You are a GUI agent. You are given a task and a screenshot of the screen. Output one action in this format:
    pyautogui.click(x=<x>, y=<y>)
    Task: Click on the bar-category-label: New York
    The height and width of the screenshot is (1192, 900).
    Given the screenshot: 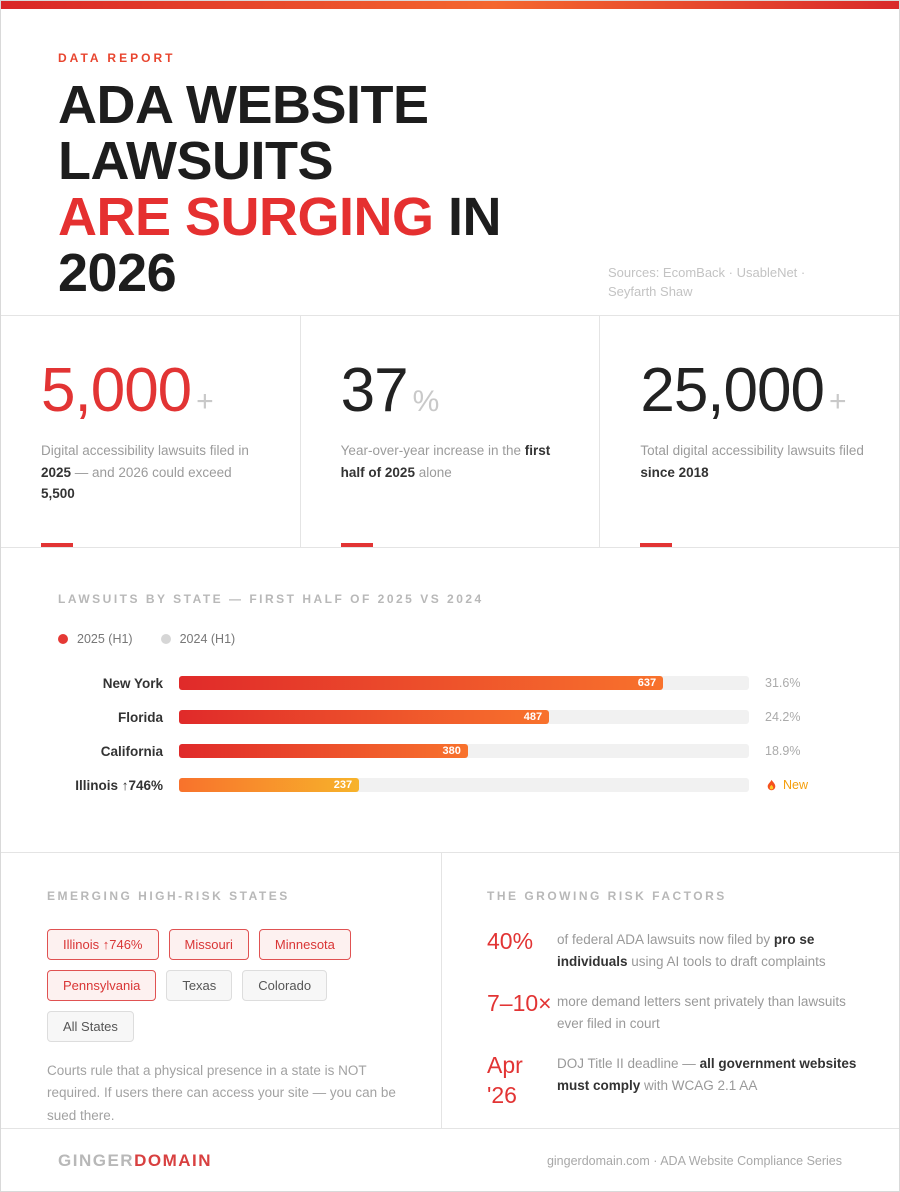 What is the action you would take?
    pyautogui.click(x=132, y=683)
    